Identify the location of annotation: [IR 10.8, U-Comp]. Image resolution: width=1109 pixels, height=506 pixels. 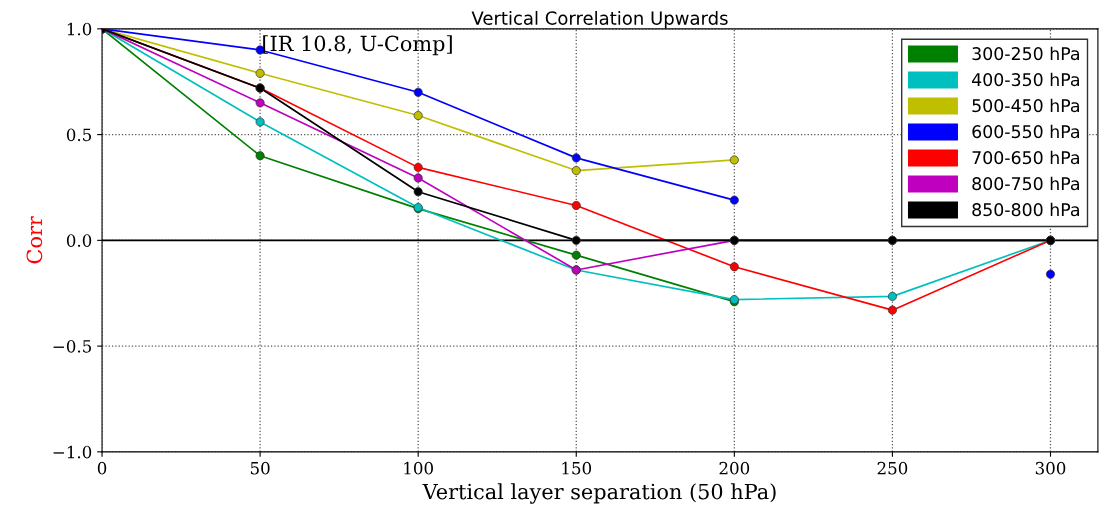
(357, 45).